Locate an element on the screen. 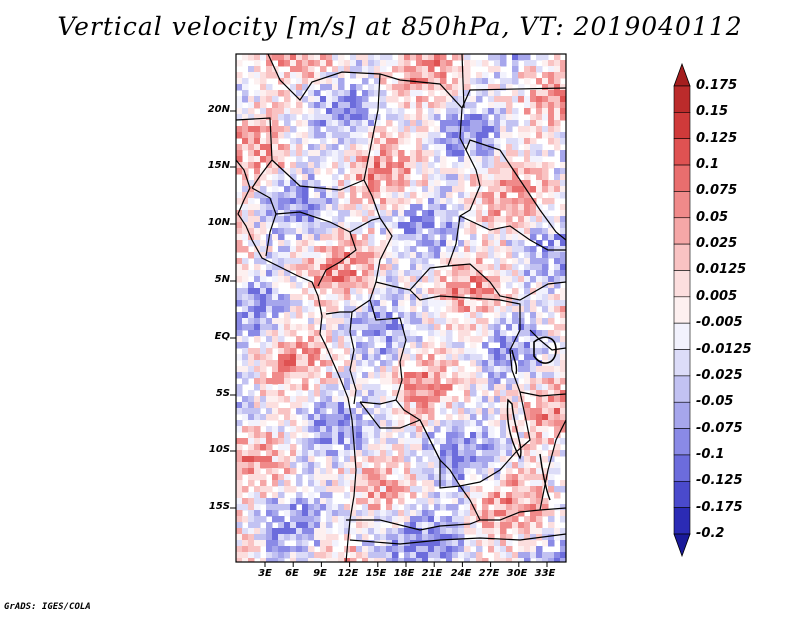  border-car-sudan is located at coordinates (457, 259).